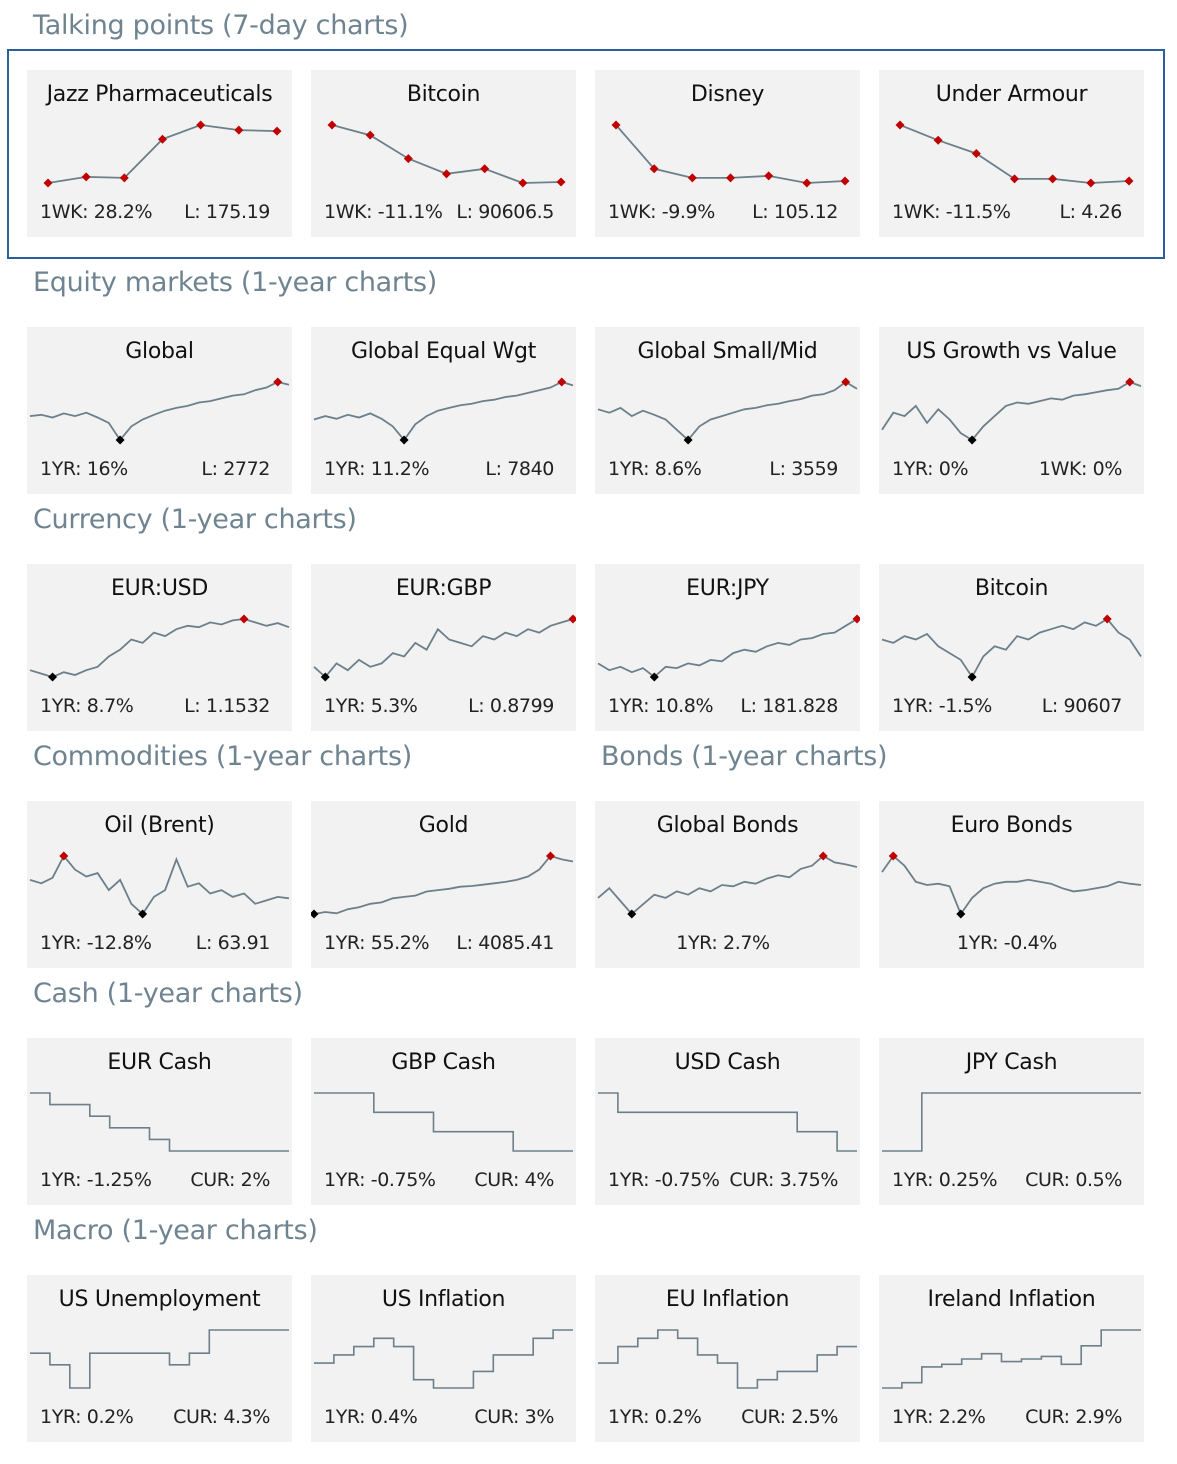 The image size is (1177, 1464). I want to click on section-title: Talking points (7-day charts), so click(221, 25).